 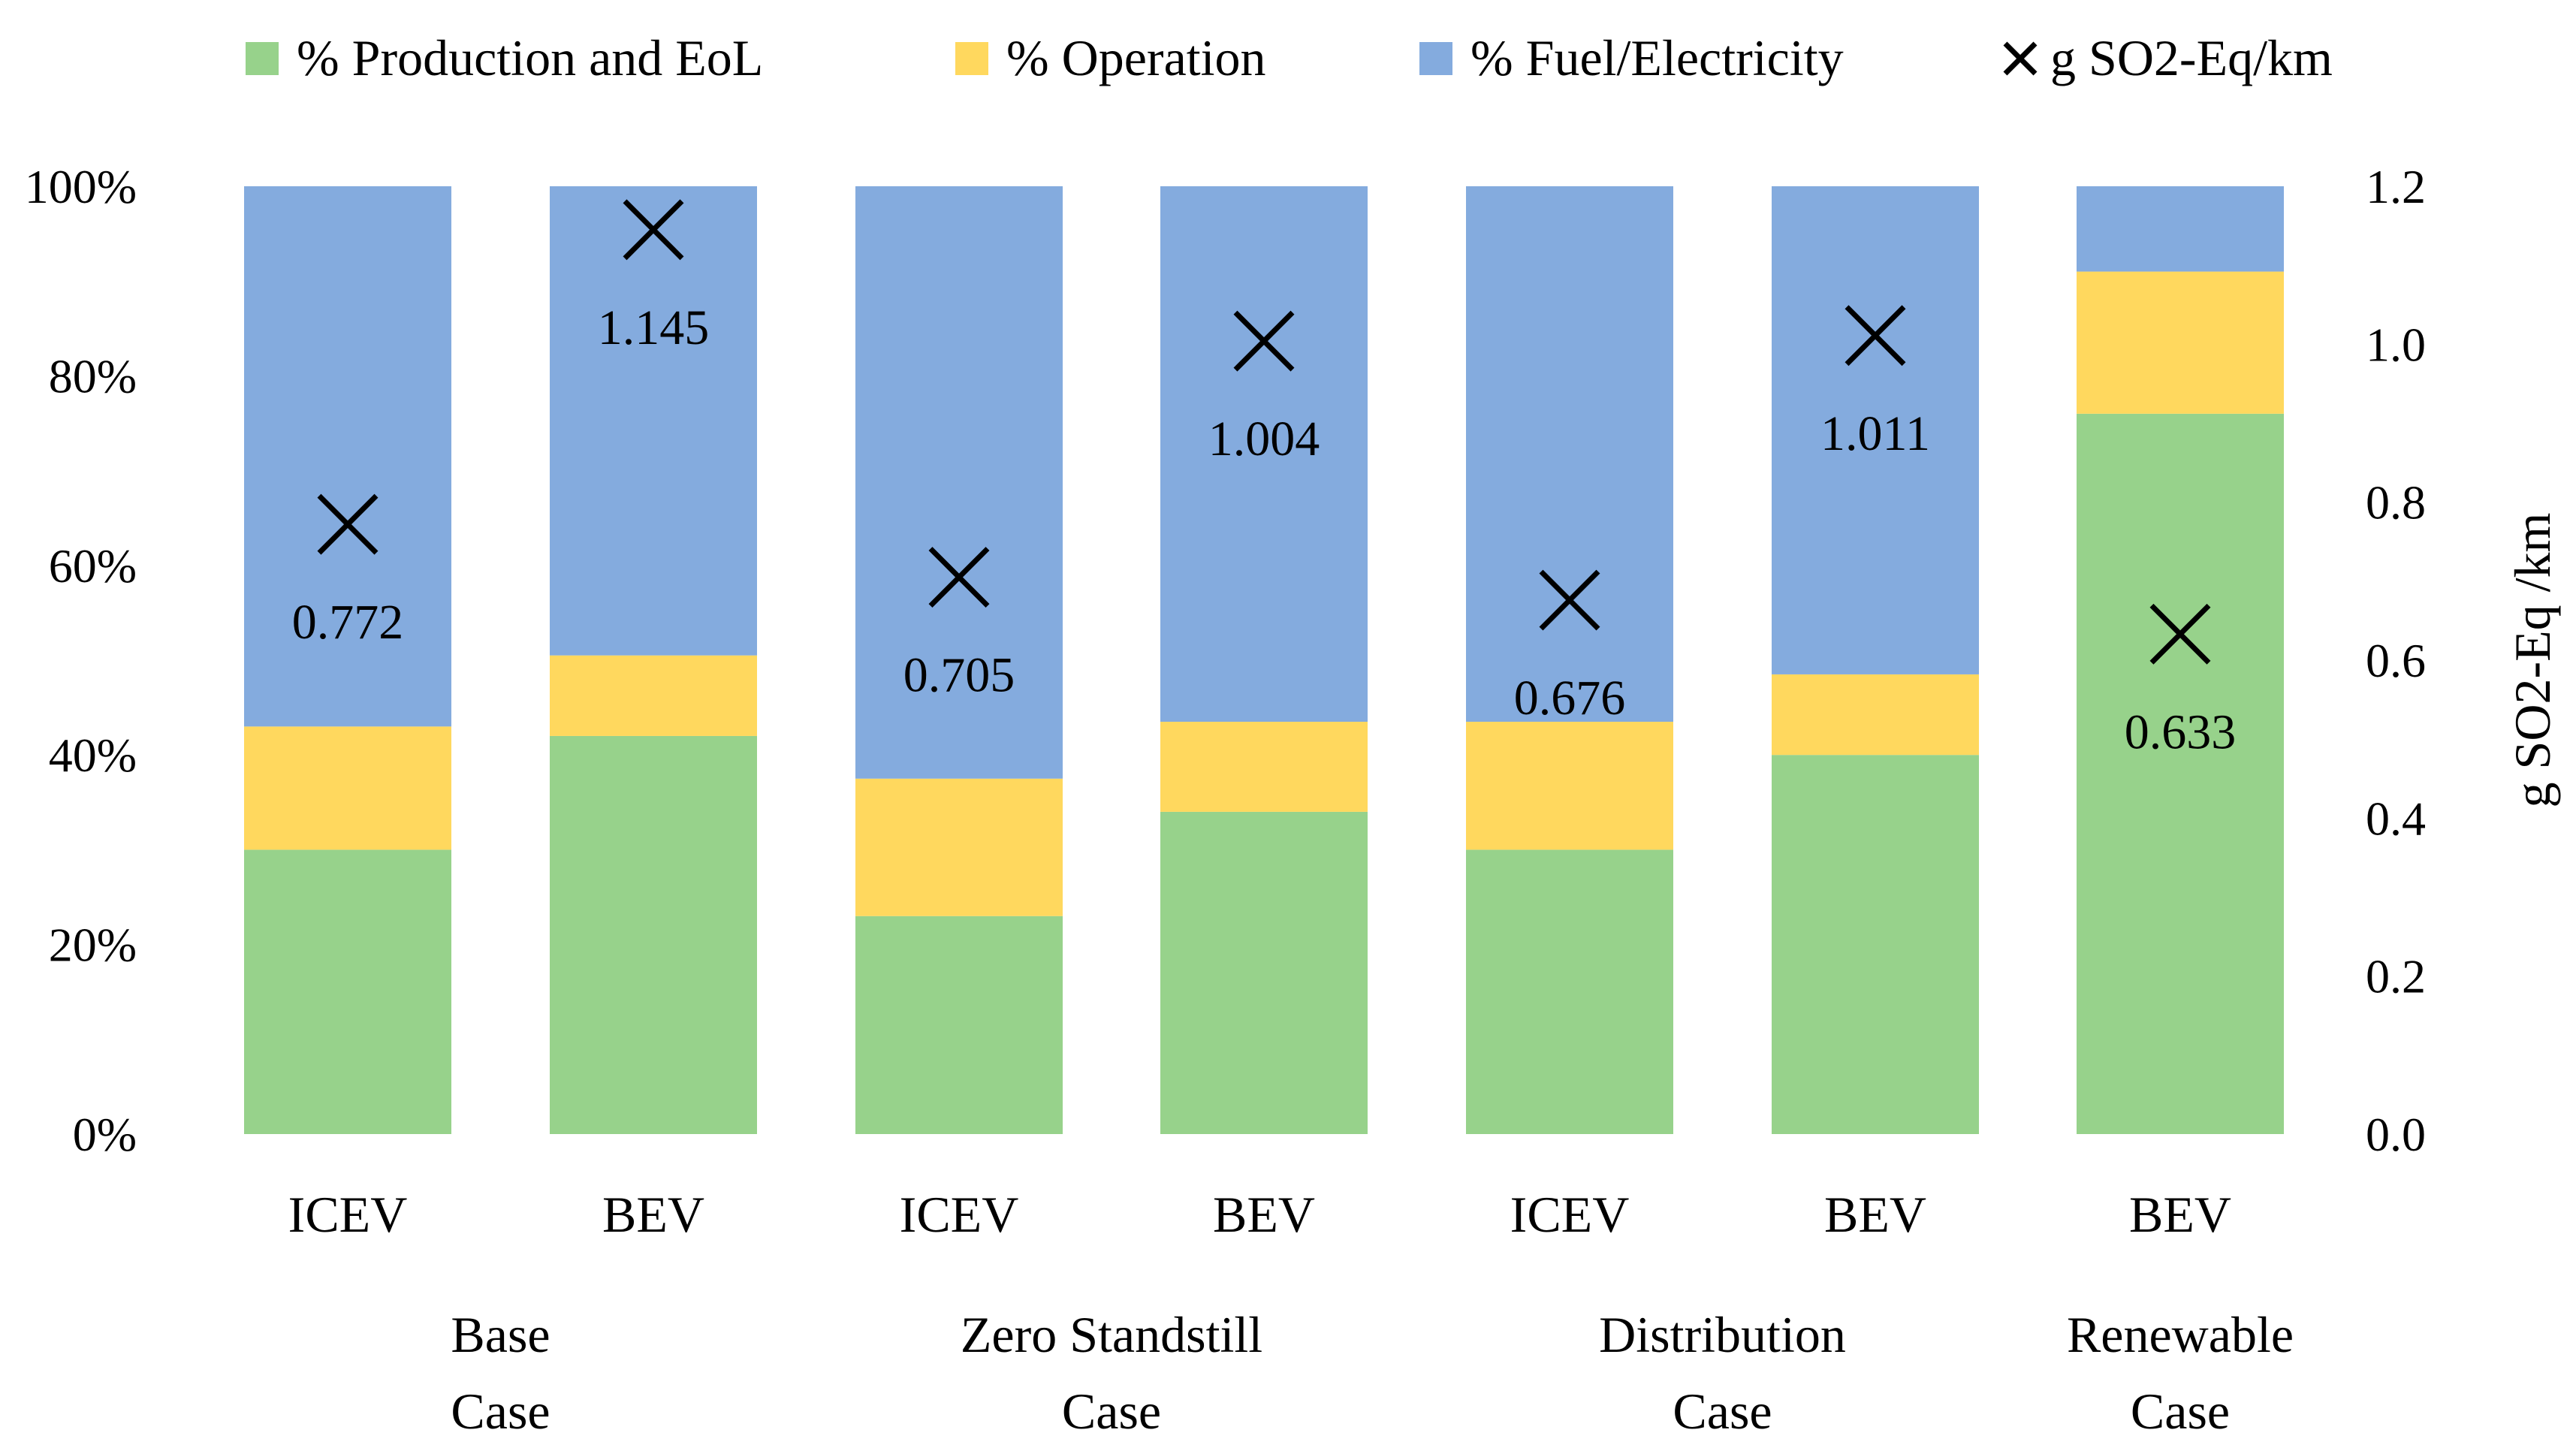 What do you see at coordinates (2532, 660) in the screenshot?
I see `right-axis-title: g SO2-Eq /km` at bounding box center [2532, 660].